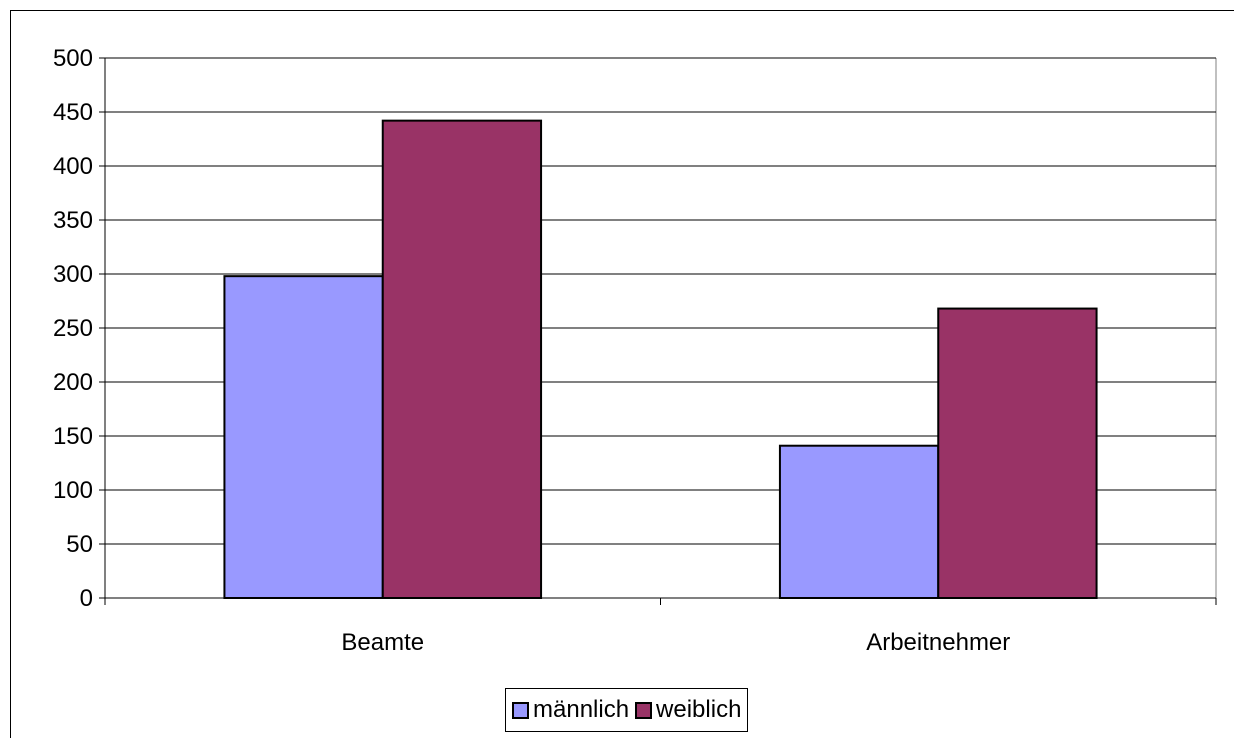 The height and width of the screenshot is (738, 1234). I want to click on y-tick-label: 400, so click(73, 166).